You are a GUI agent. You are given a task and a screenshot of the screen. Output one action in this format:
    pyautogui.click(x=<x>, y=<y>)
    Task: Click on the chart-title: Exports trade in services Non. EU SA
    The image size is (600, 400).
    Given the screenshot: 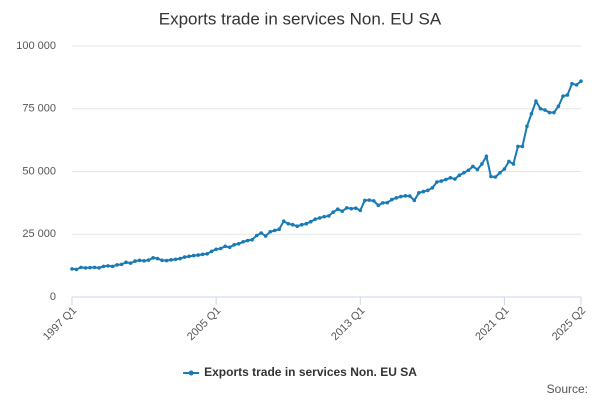 What is the action you would take?
    pyautogui.click(x=300, y=18)
    